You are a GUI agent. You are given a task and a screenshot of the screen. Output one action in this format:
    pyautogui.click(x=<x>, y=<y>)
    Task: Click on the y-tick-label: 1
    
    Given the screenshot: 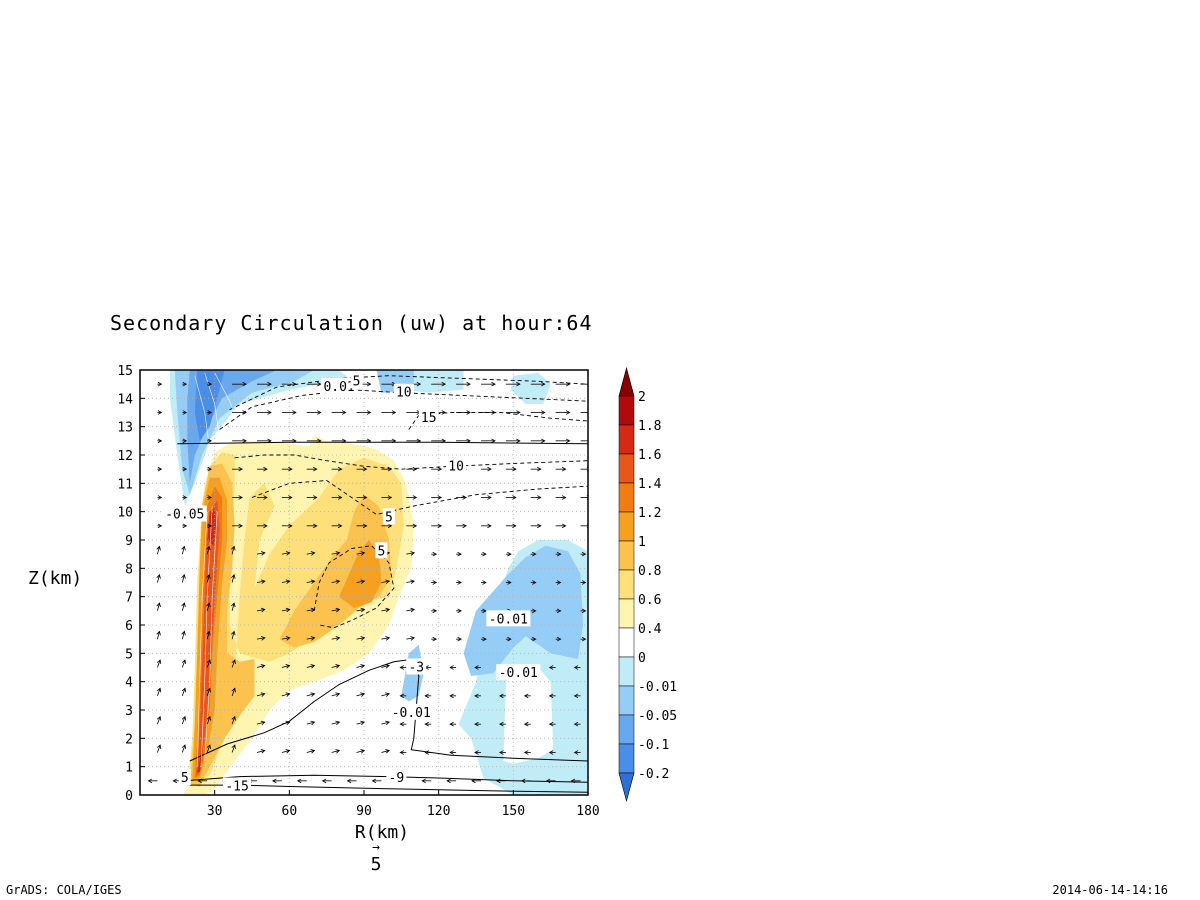 What is the action you would take?
    pyautogui.click(x=129, y=768)
    